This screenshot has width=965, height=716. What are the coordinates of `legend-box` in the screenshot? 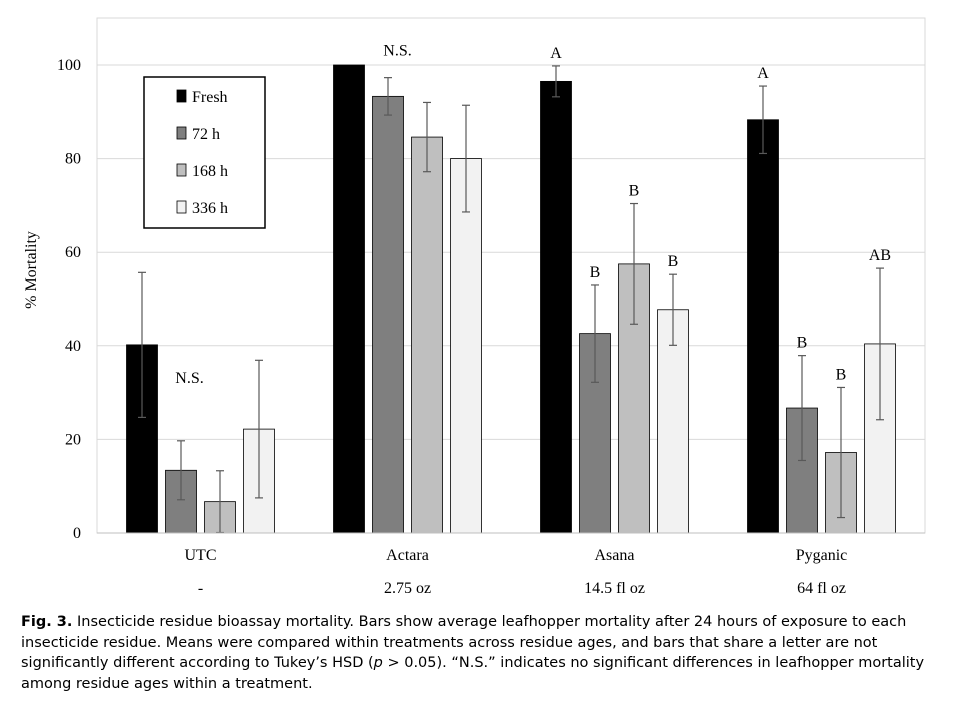 It's located at (204, 152).